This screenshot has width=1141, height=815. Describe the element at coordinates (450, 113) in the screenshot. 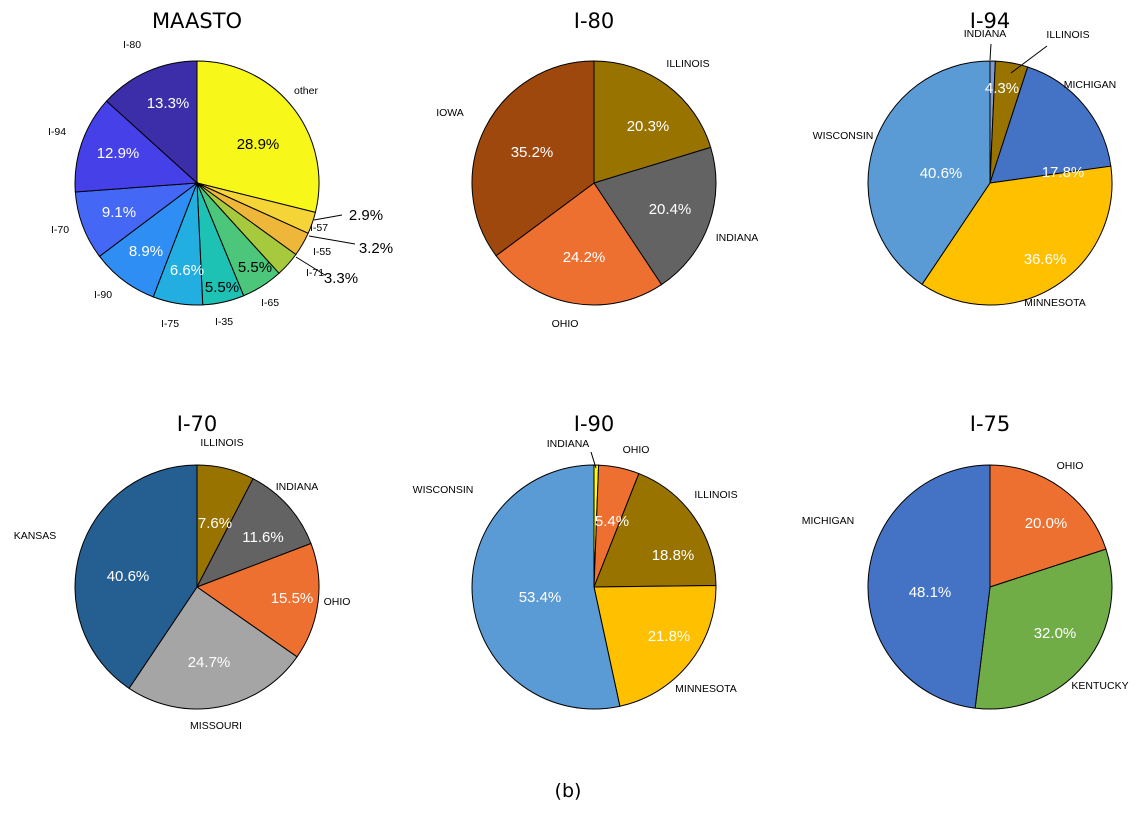

I see `slice-label: IOWA` at that location.